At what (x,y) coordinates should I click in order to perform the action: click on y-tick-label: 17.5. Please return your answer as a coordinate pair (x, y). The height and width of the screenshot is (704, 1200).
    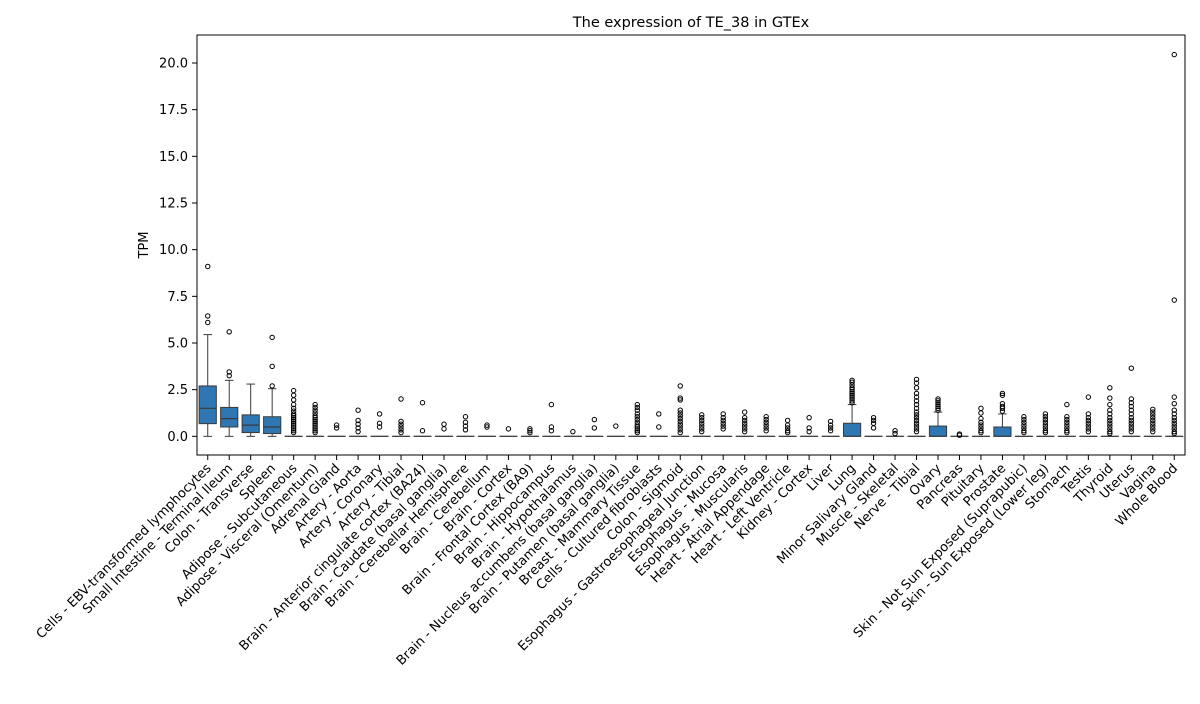
    Looking at the image, I should click on (173, 110).